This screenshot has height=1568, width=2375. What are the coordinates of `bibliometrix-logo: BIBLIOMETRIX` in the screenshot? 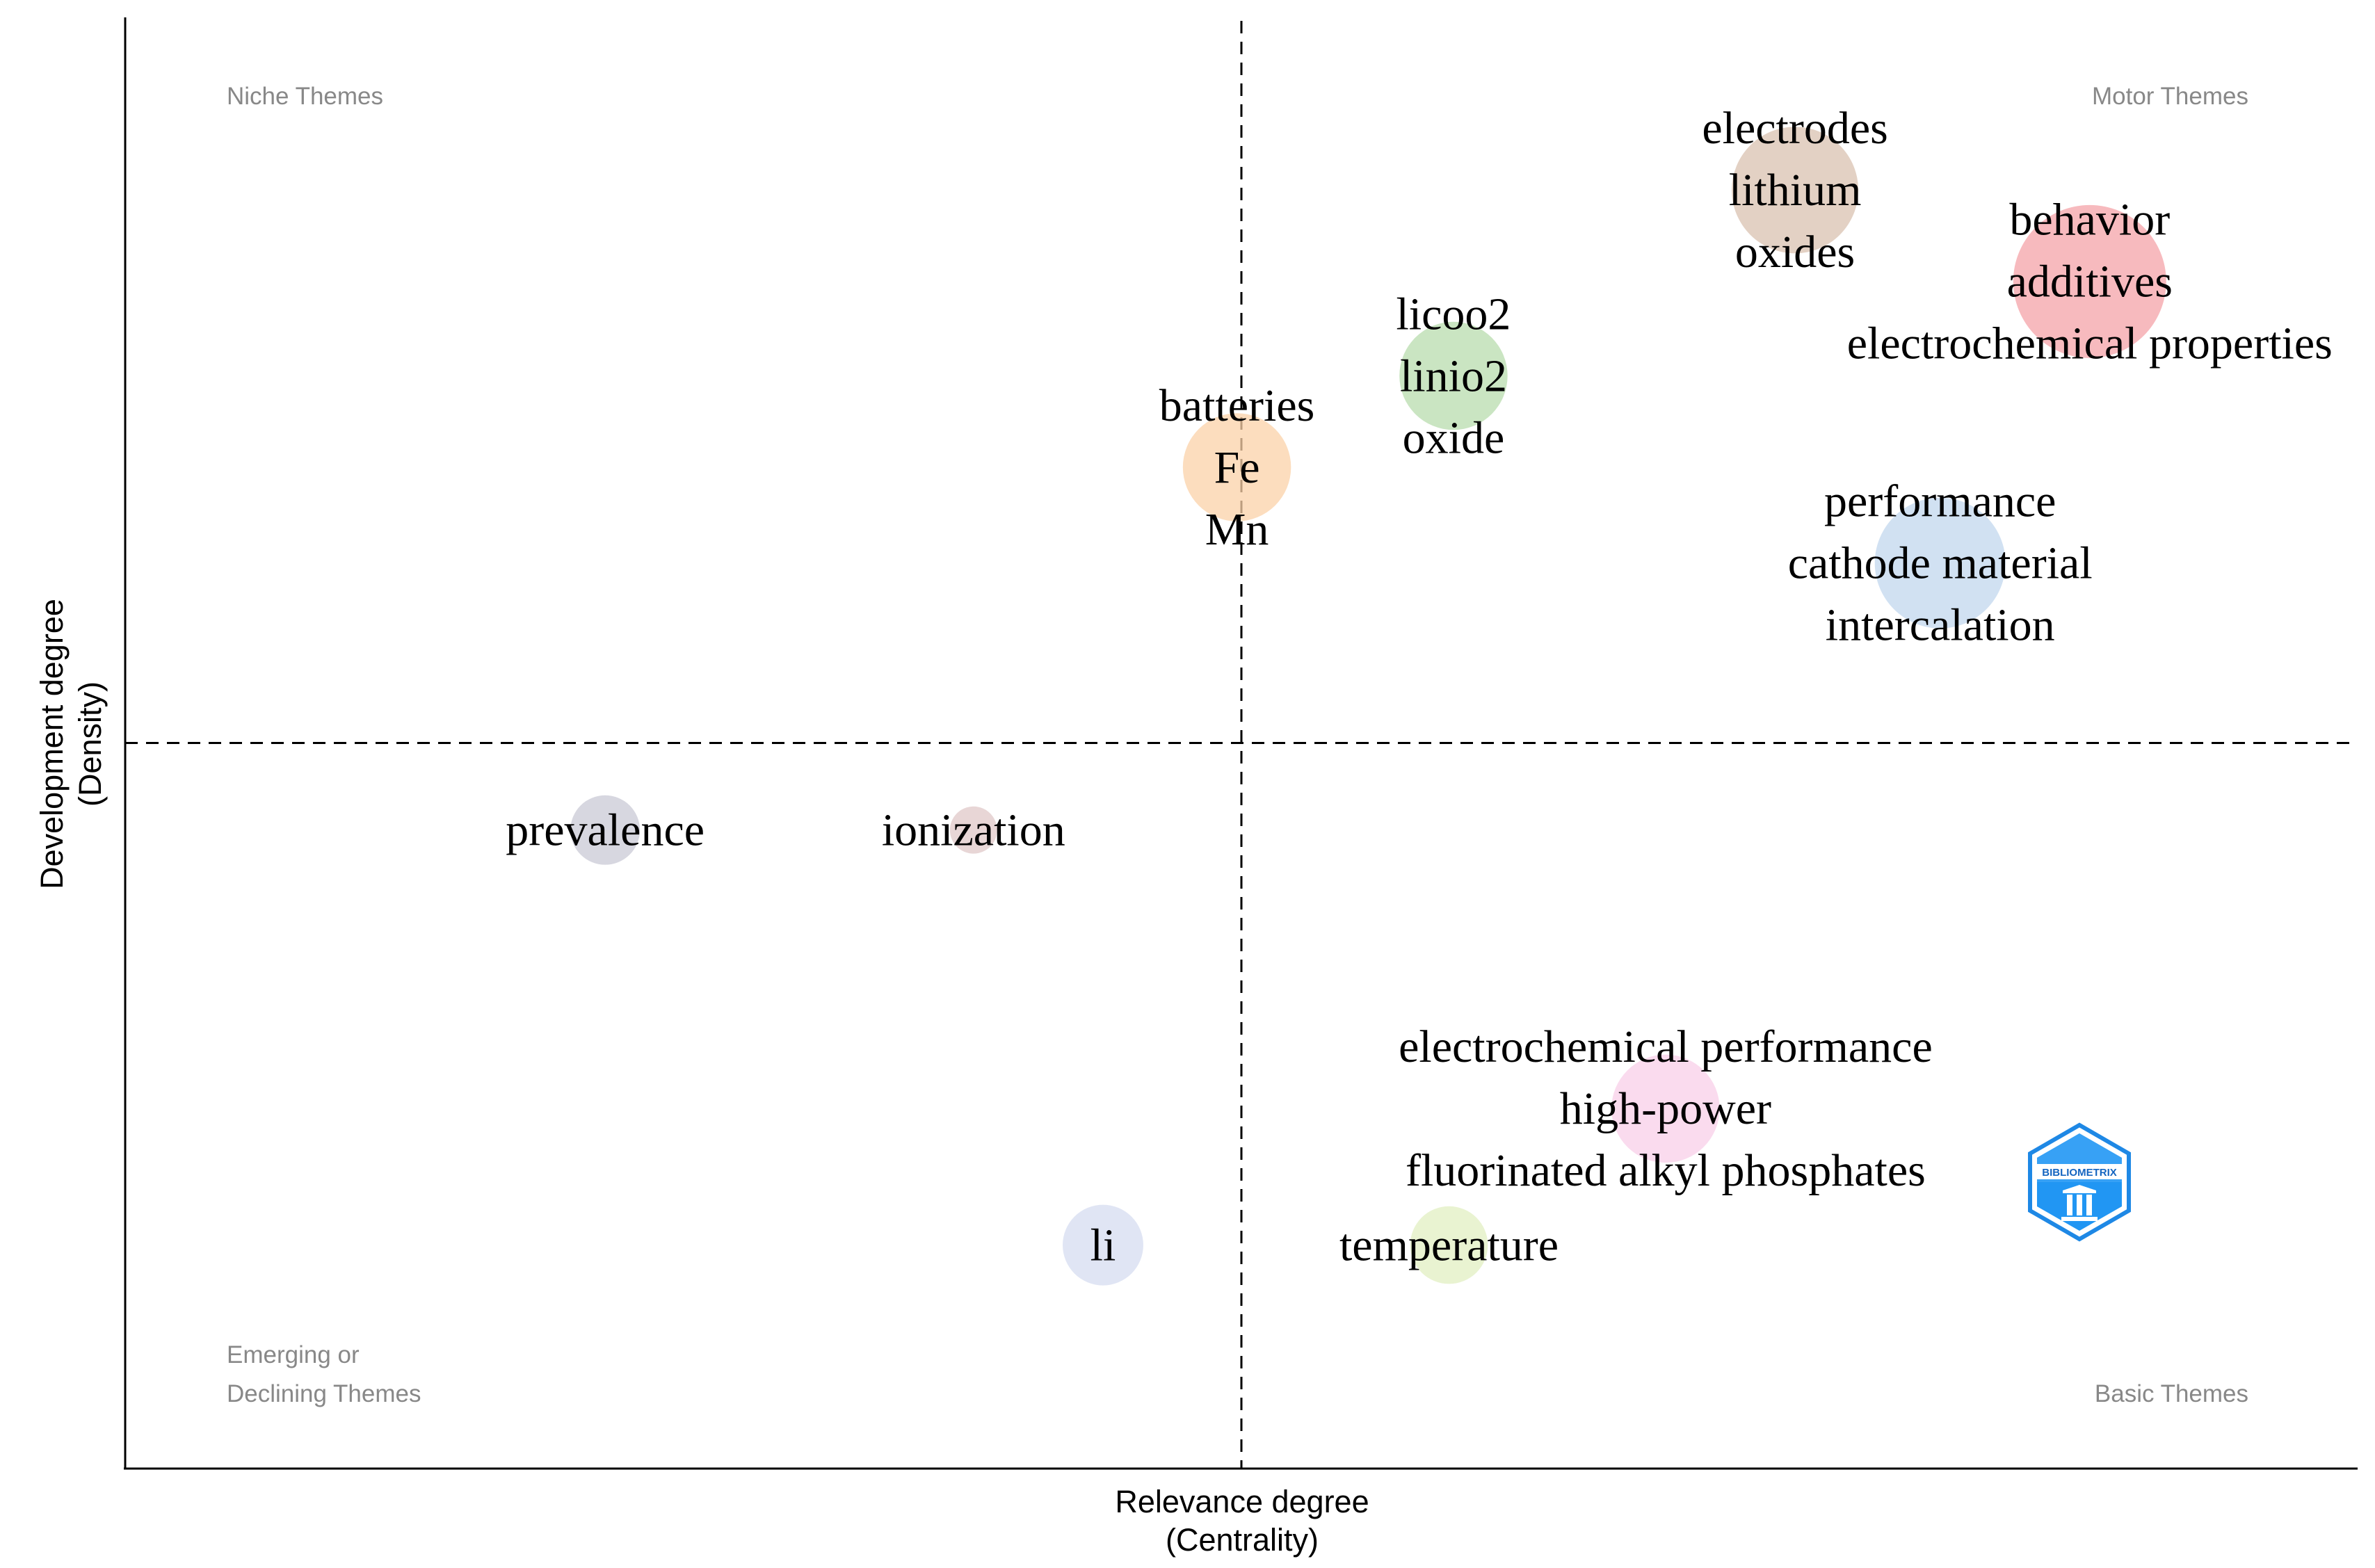 It's located at (2079, 1182).